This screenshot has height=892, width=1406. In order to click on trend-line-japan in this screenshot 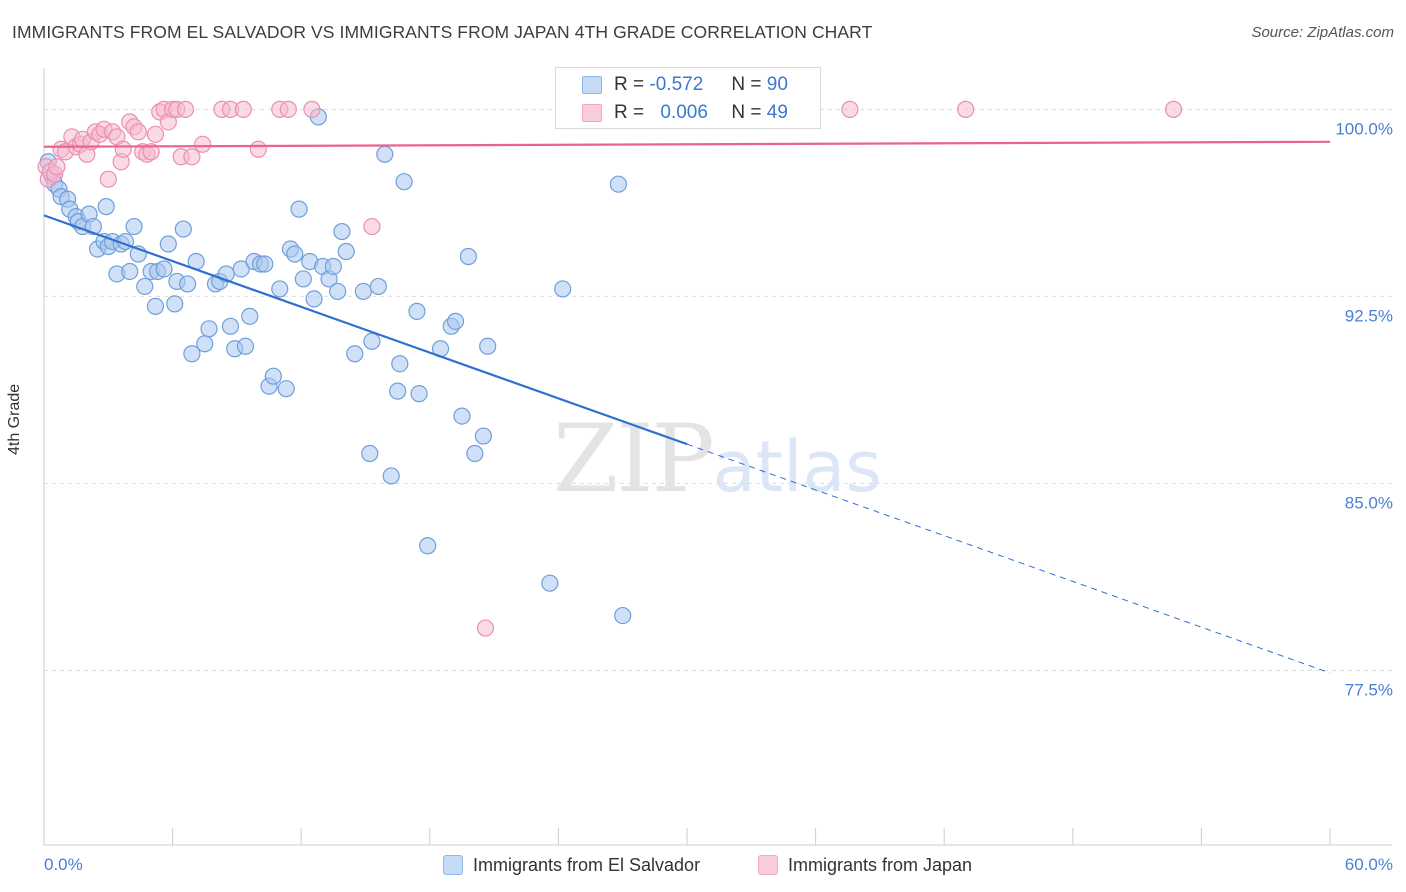, I will do `click(687, 144)`.